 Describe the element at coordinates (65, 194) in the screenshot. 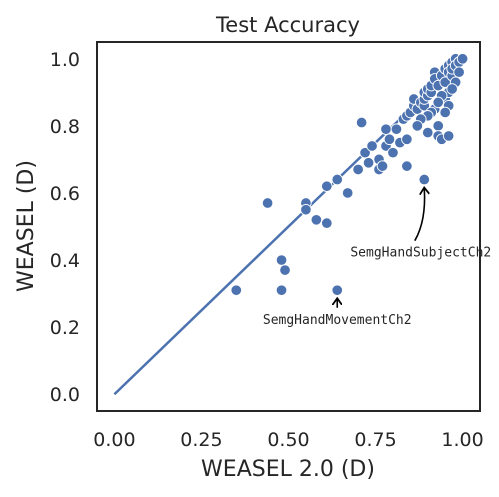

I see `y-tick-label: 0.6` at that location.